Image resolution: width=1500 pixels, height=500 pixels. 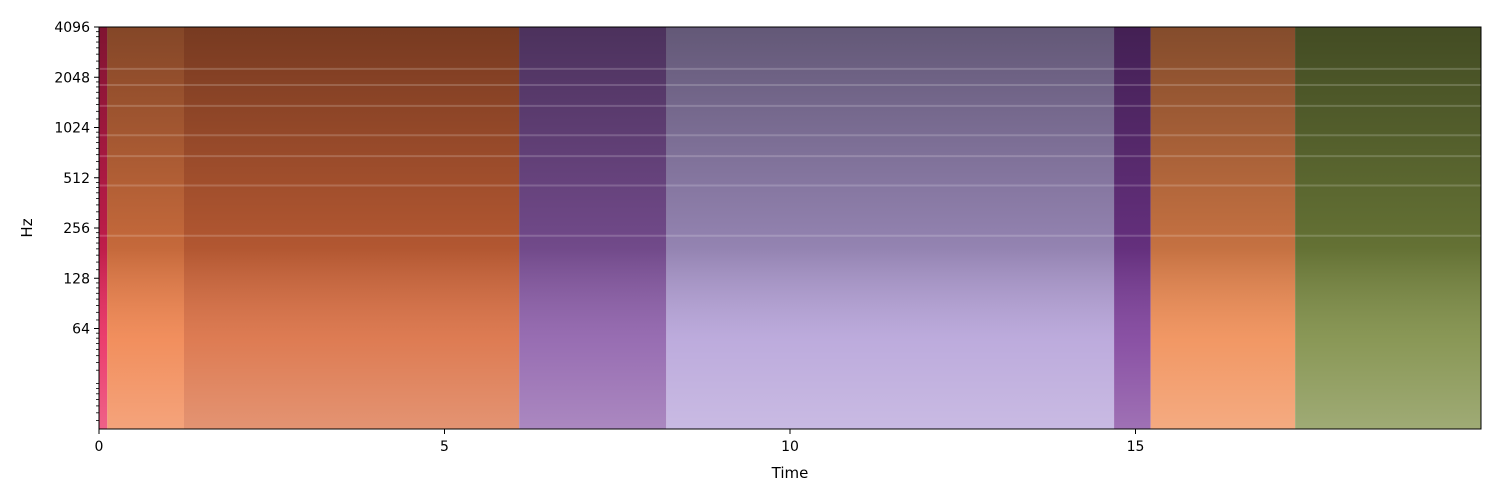 What do you see at coordinates (1136, 447) in the screenshot?
I see `x-tick-label: 15` at bounding box center [1136, 447].